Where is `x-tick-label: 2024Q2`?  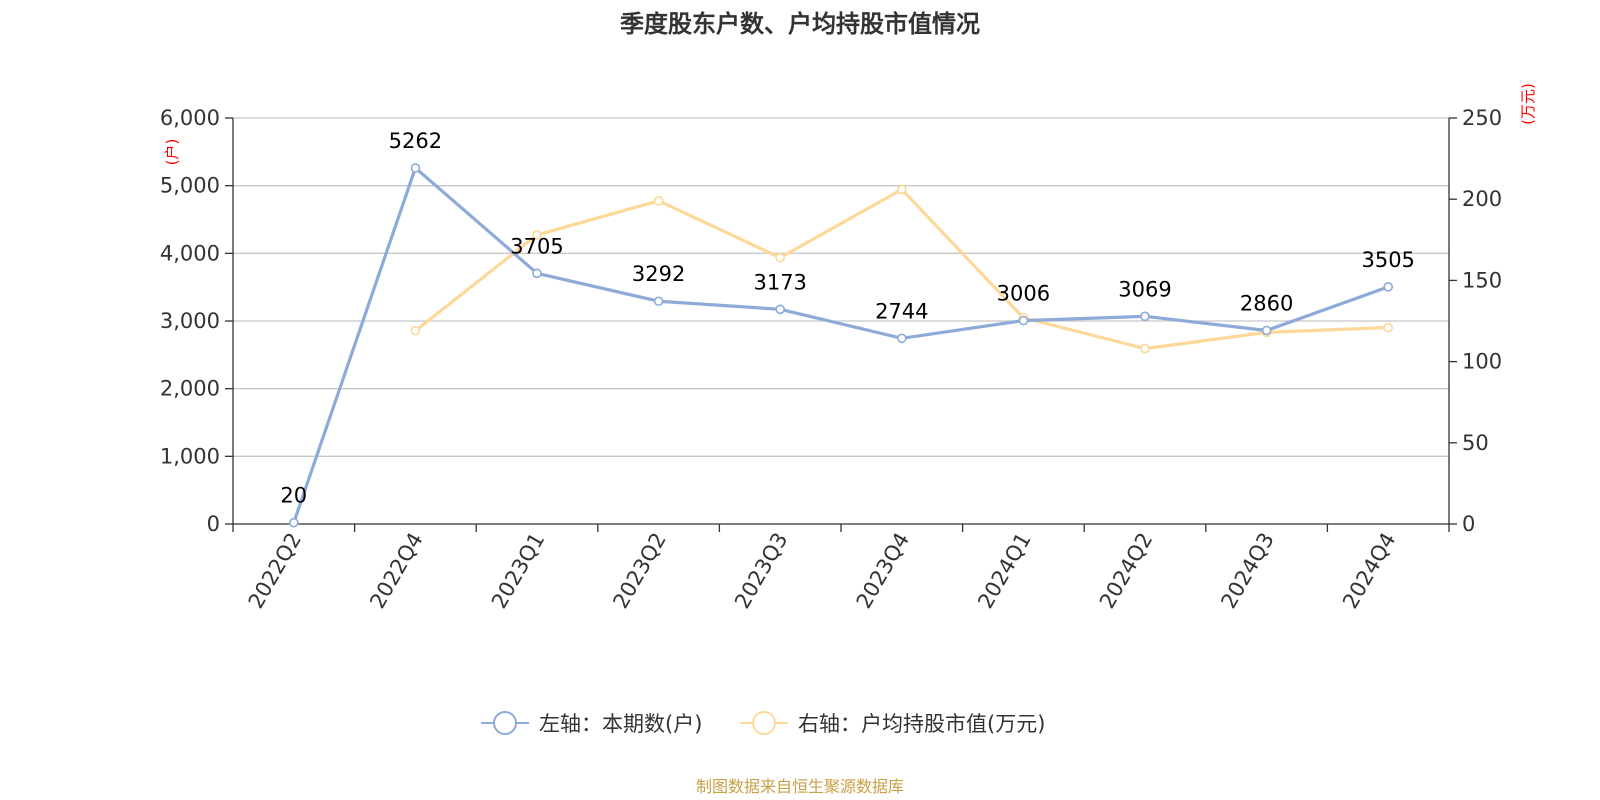 x-tick-label: 2024Q2 is located at coordinates (1126, 571).